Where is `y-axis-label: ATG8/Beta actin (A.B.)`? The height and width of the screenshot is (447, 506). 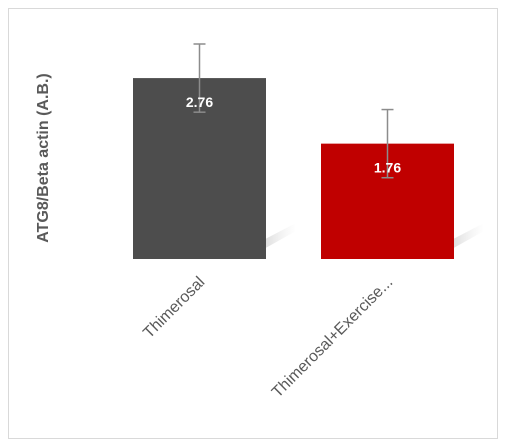
y-axis-label: ATG8/Beta actin (A.B.) is located at coordinates (43, 158).